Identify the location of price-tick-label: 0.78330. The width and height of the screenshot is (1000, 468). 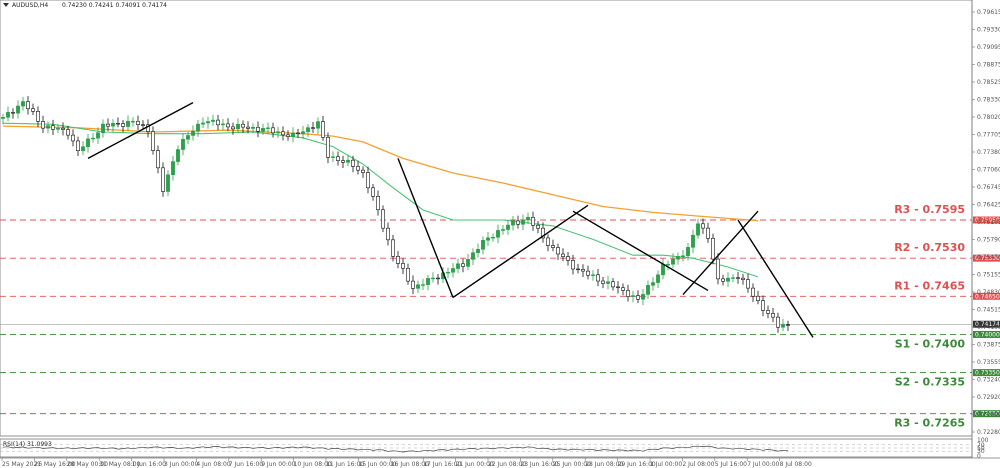
(988, 100).